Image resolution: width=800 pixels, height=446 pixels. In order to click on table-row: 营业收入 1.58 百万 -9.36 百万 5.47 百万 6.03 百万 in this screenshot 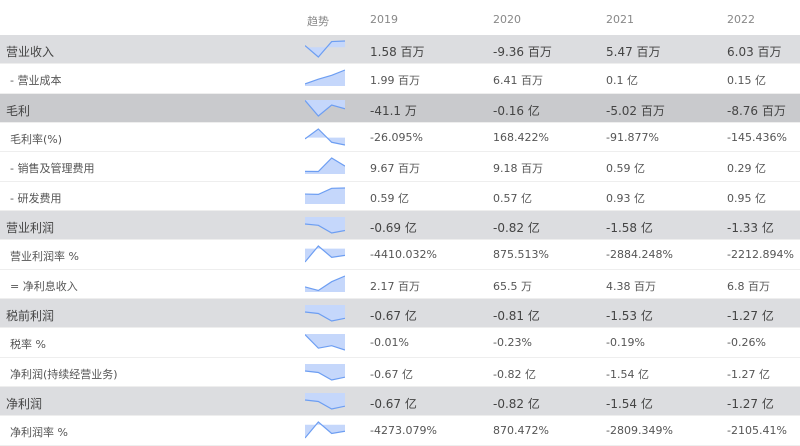, I will do `click(400, 50)`.